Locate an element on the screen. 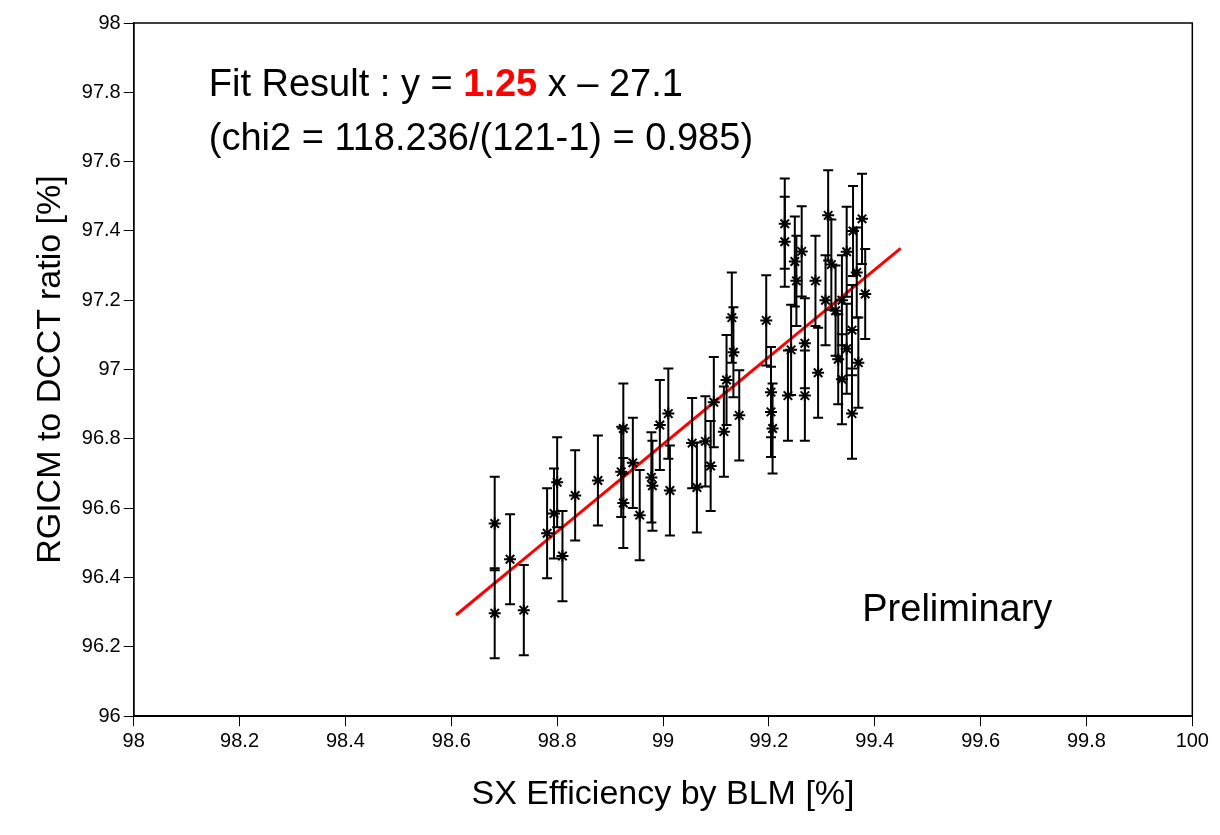 The width and height of the screenshot is (1220, 835). y-tick-label: 97 is located at coordinates (109, 368).